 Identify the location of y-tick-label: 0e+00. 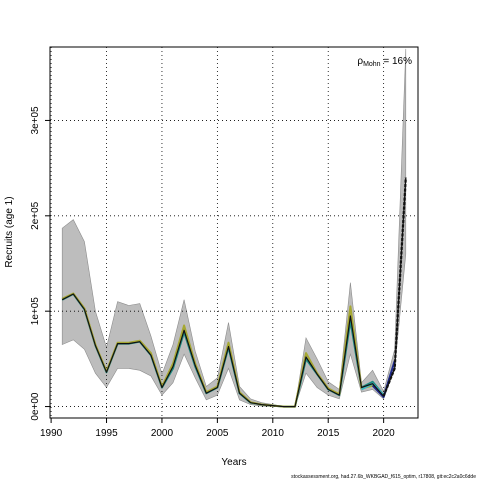
(35, 406).